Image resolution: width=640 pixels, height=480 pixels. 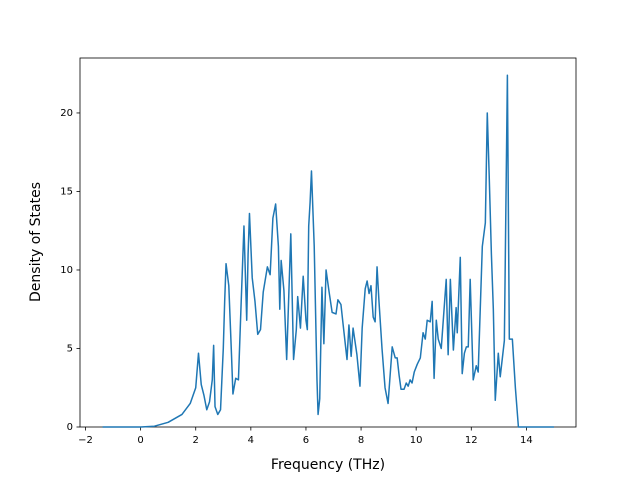 I want to click on y-tick-label: 5, so click(x=70, y=348).